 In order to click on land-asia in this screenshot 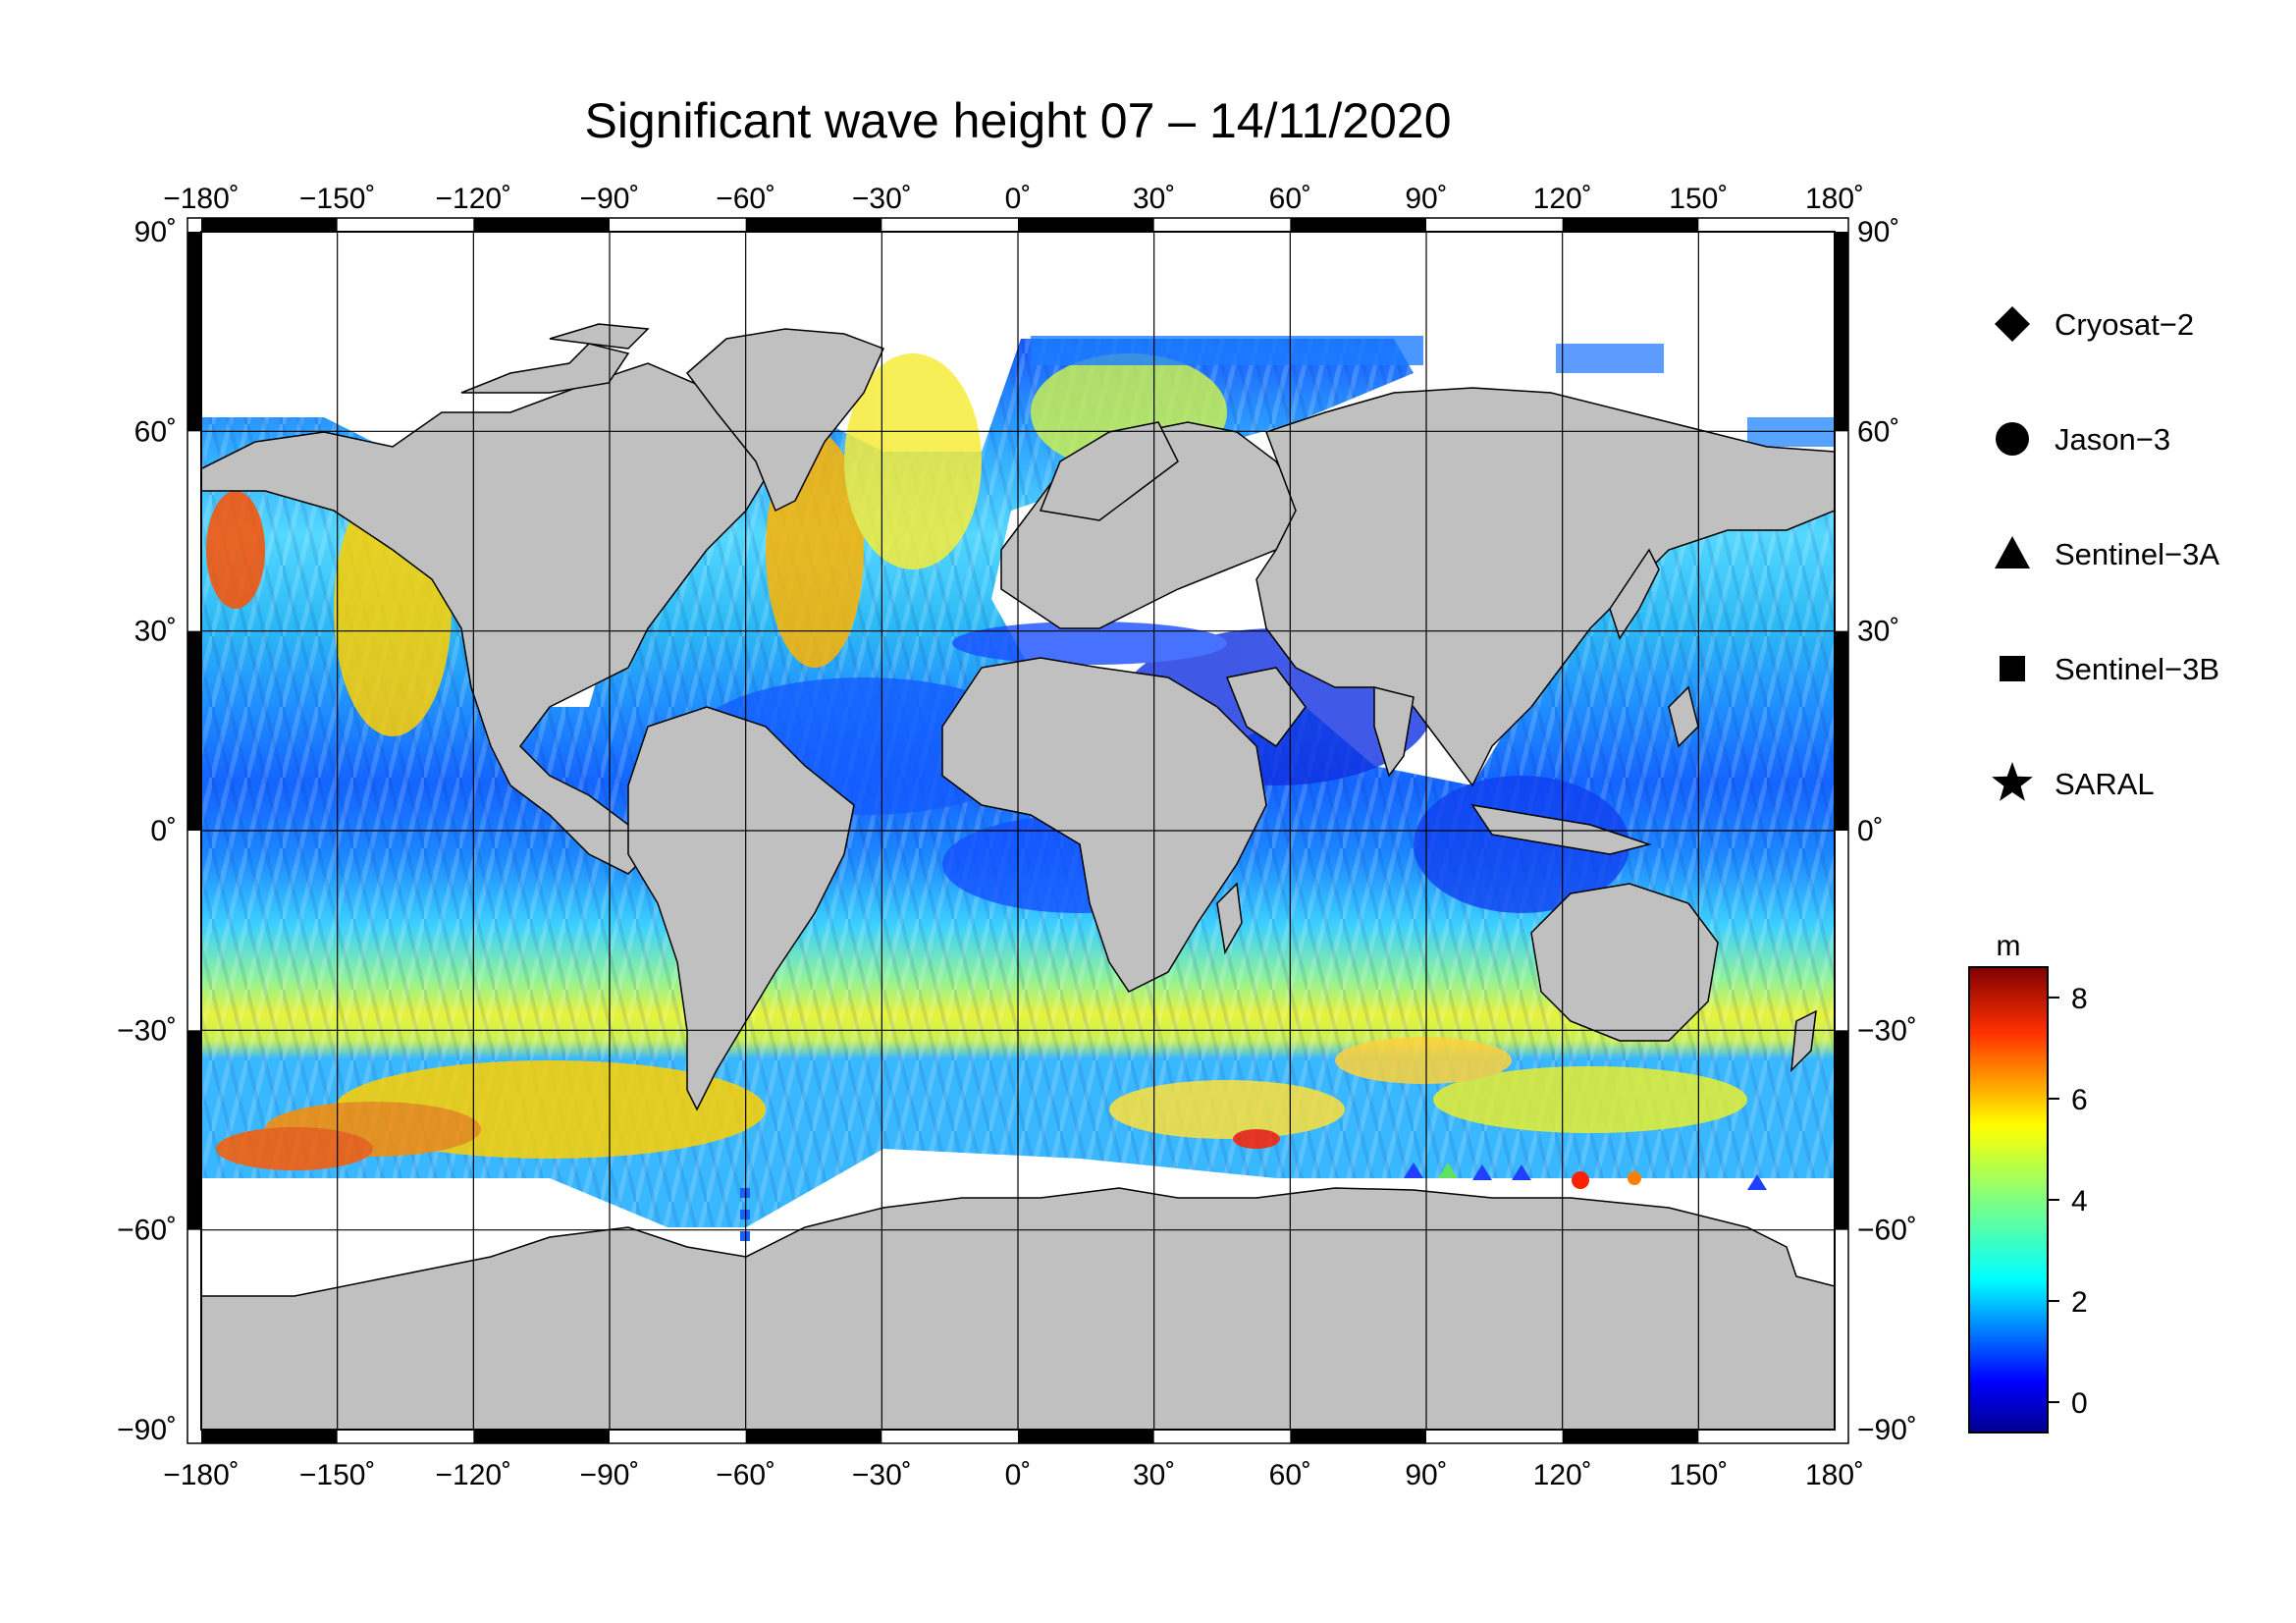, I will do `click(1545, 587)`.